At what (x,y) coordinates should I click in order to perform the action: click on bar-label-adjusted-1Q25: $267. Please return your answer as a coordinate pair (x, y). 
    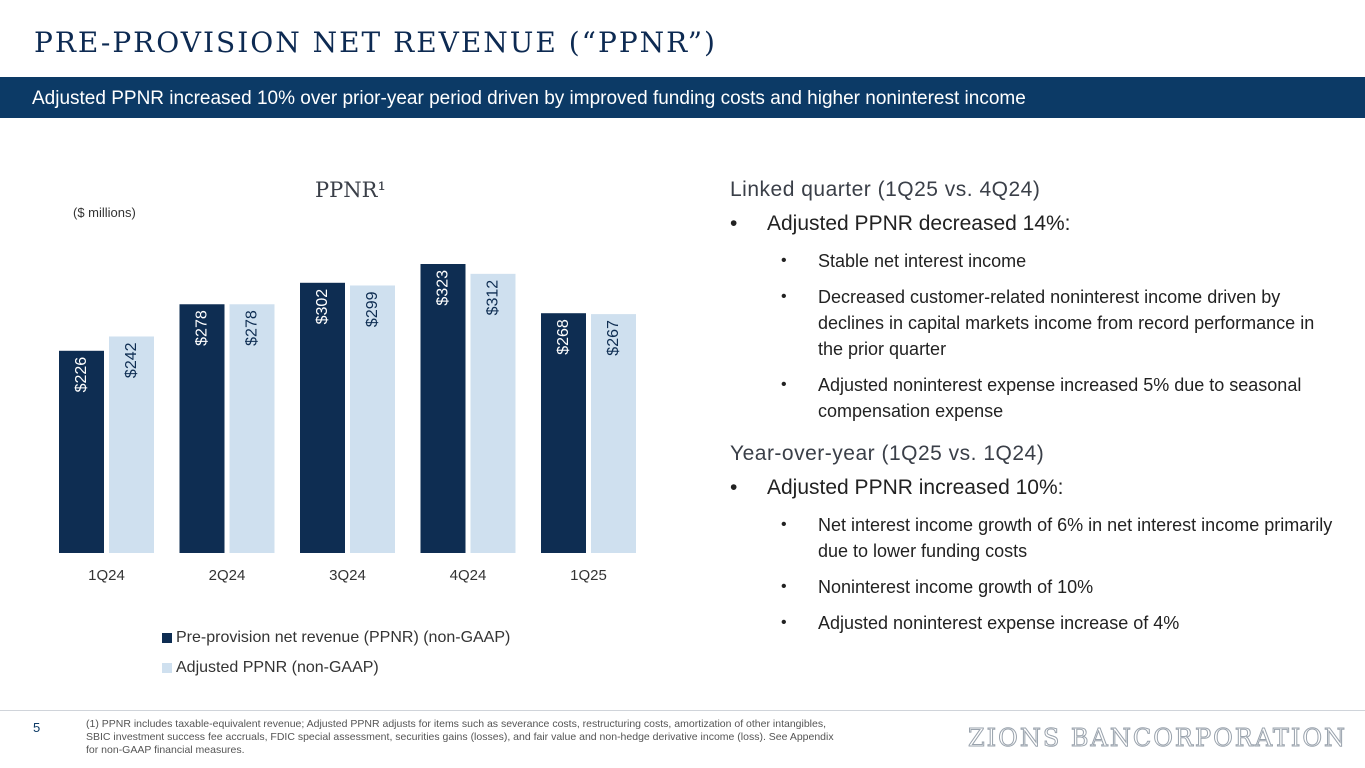
    Looking at the image, I should click on (613, 338).